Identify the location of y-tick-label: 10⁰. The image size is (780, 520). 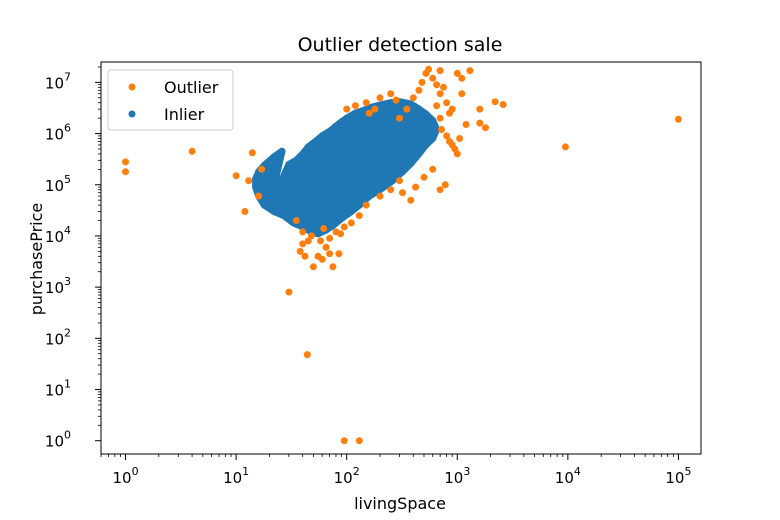
(58, 440).